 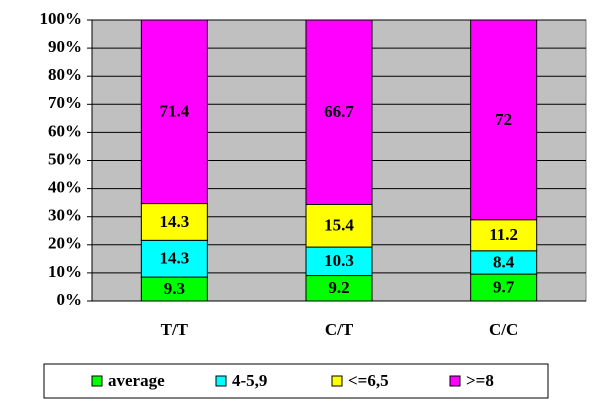 I want to click on y-tick-label: 30%, so click(x=65, y=215).